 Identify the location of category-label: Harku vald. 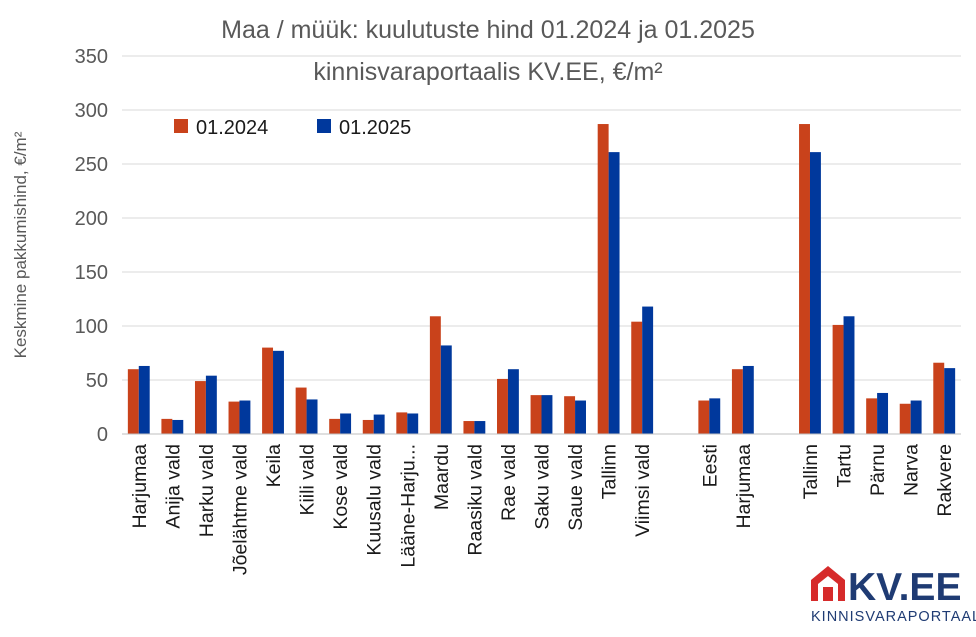
(207, 490).